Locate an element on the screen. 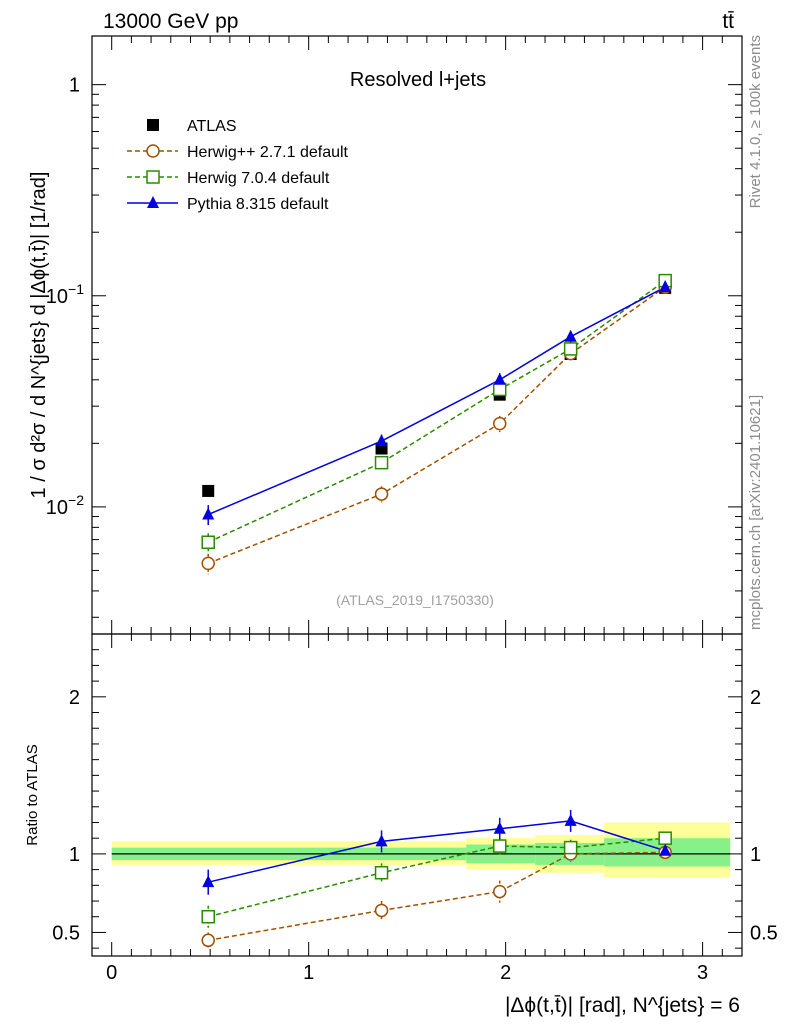  legend-entry: Herwig++ 2.7.1 default is located at coordinates (238, 152).